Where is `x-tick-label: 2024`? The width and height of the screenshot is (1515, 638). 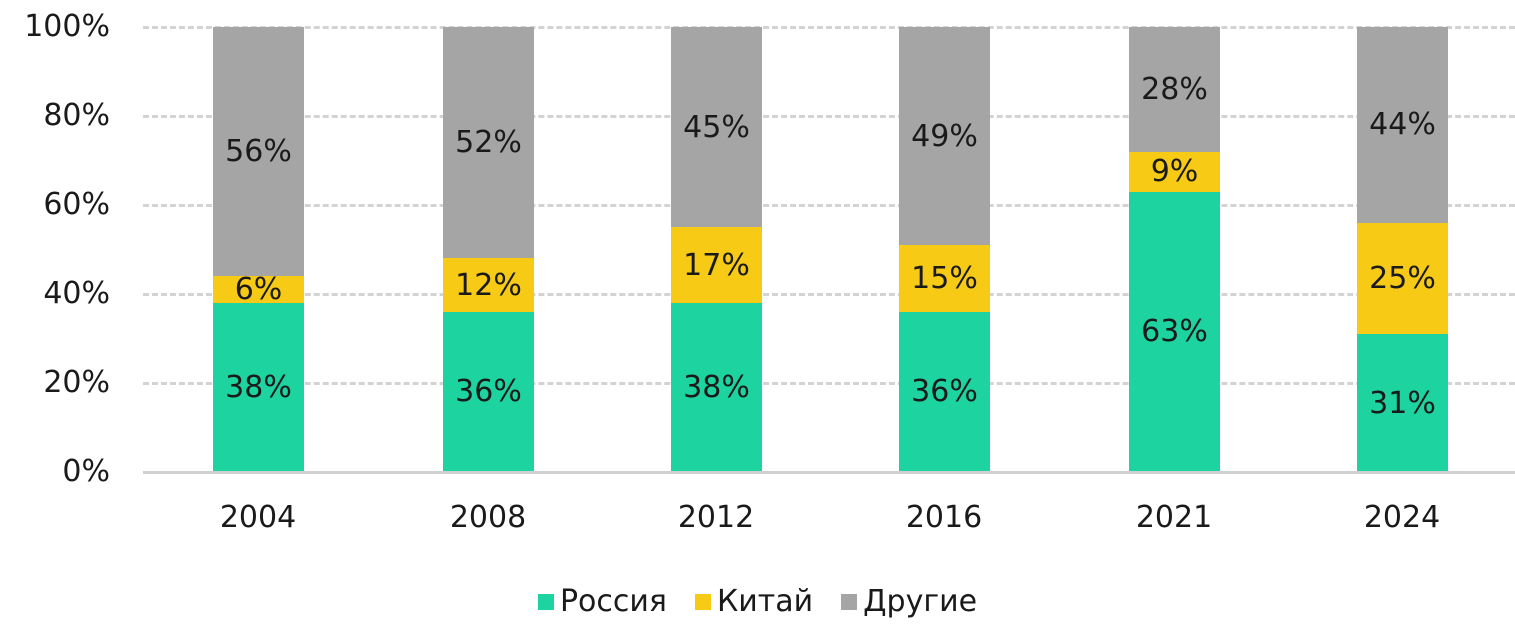 x-tick-label: 2024 is located at coordinates (1402, 517).